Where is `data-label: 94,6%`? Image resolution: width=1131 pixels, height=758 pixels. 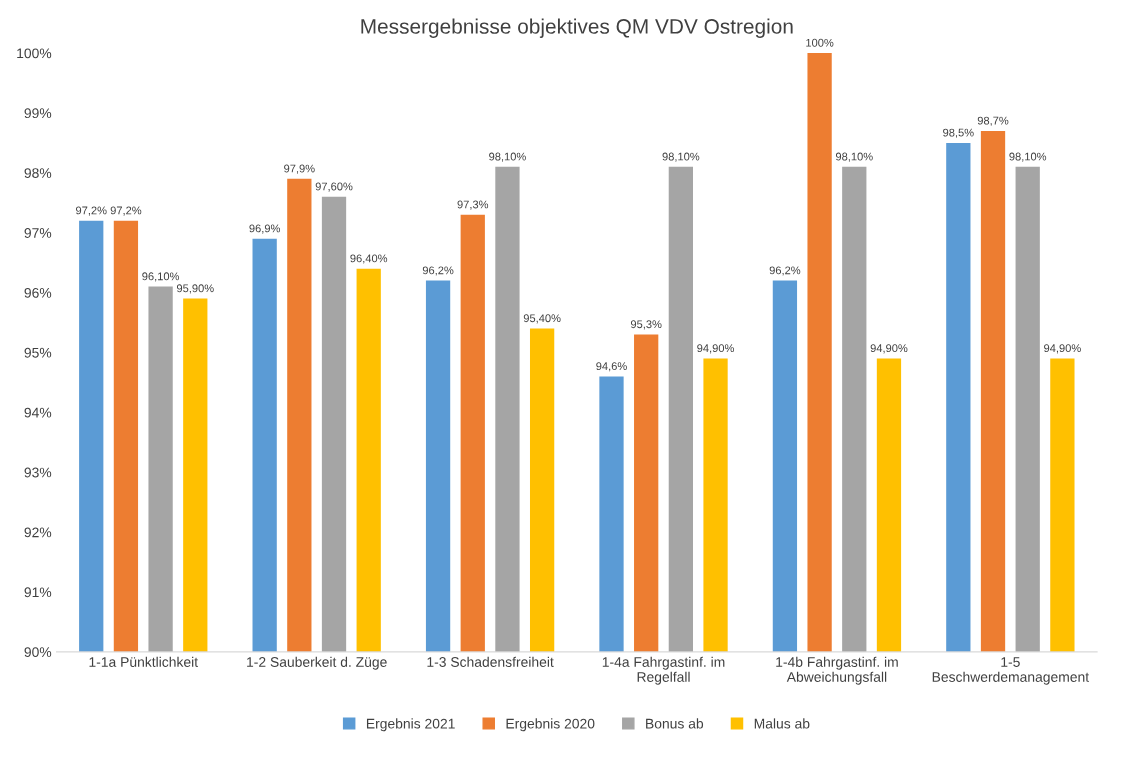
data-label: 94,6% is located at coordinates (611, 367).